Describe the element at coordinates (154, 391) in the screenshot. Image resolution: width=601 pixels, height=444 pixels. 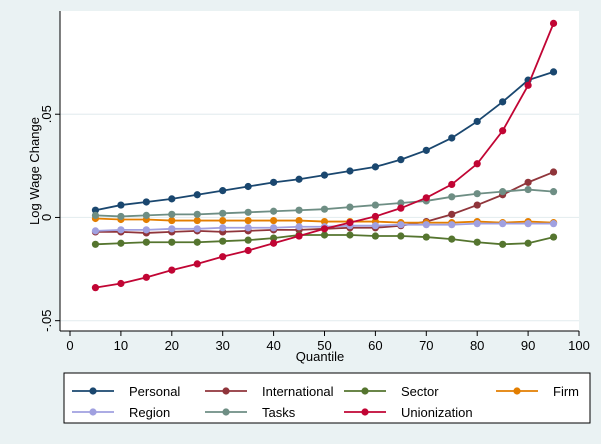
I see `legend-label: Personal` at that location.